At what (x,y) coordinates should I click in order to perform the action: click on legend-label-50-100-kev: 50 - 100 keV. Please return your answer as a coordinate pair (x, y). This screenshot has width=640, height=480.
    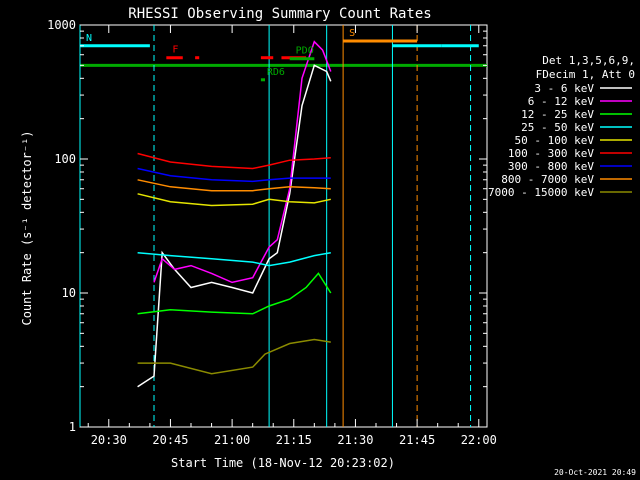
    Looking at the image, I should click on (555, 140).